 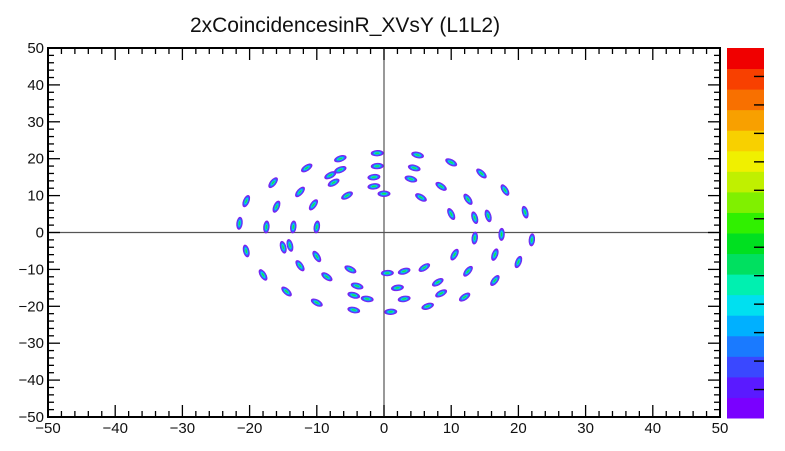 What do you see at coordinates (47, 428) in the screenshot?
I see `x-tick-label: −50` at bounding box center [47, 428].